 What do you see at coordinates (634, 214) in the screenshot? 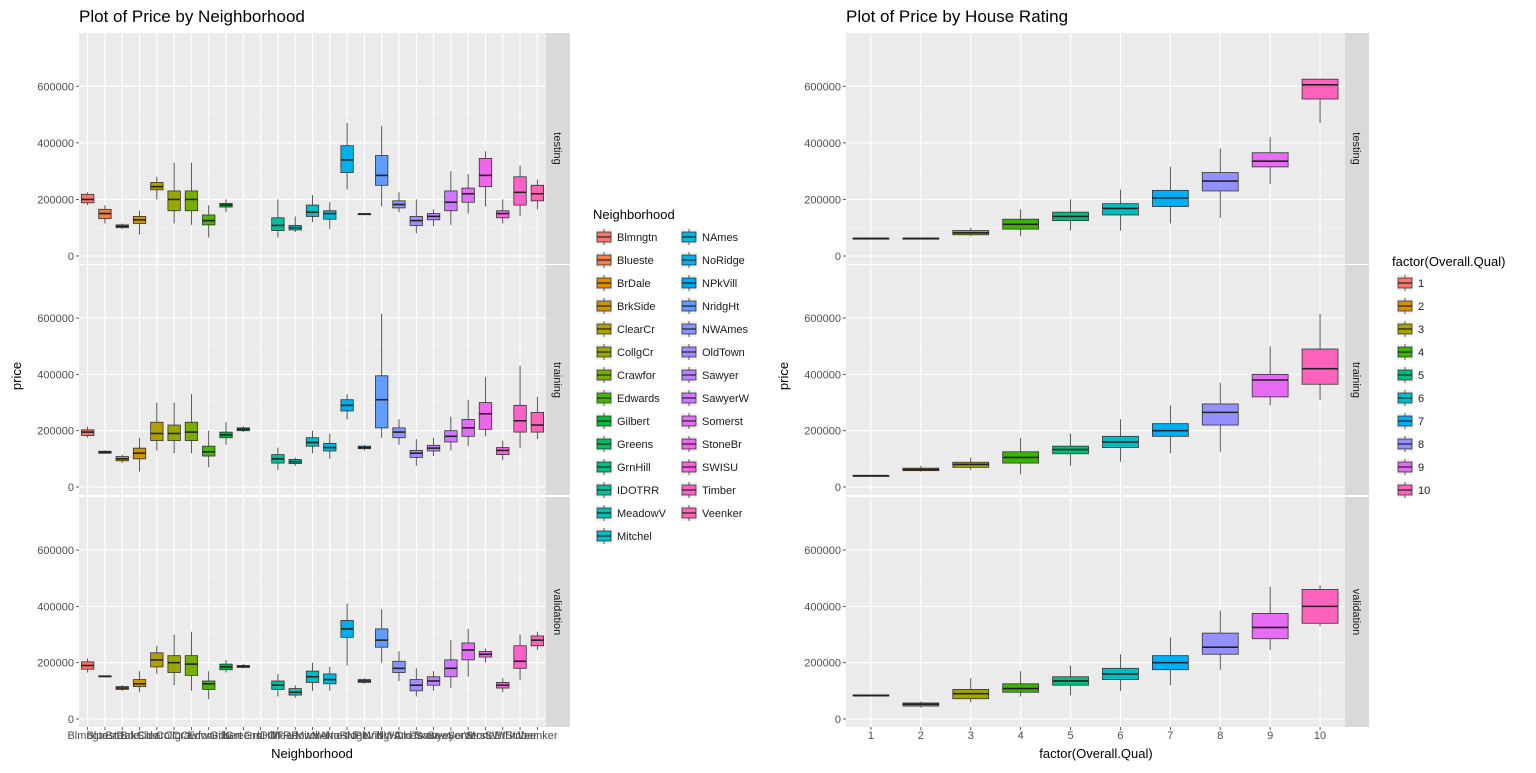
I see `legend-title: Neighborhood` at bounding box center [634, 214].